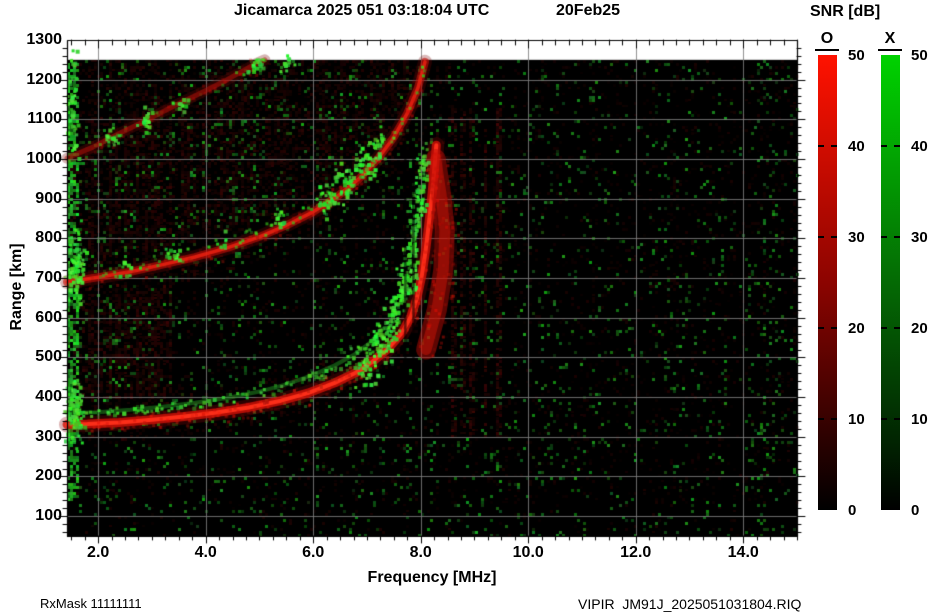 The image size is (932, 614). What do you see at coordinates (48, 238) in the screenshot?
I see `y-tick-label: 800` at bounding box center [48, 238].